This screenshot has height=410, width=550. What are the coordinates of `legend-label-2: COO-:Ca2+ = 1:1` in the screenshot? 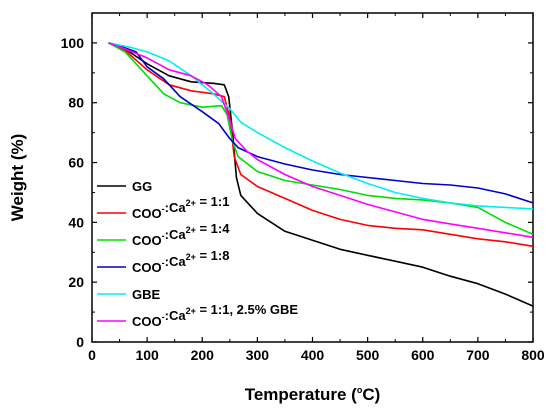 It's located at (180, 207).